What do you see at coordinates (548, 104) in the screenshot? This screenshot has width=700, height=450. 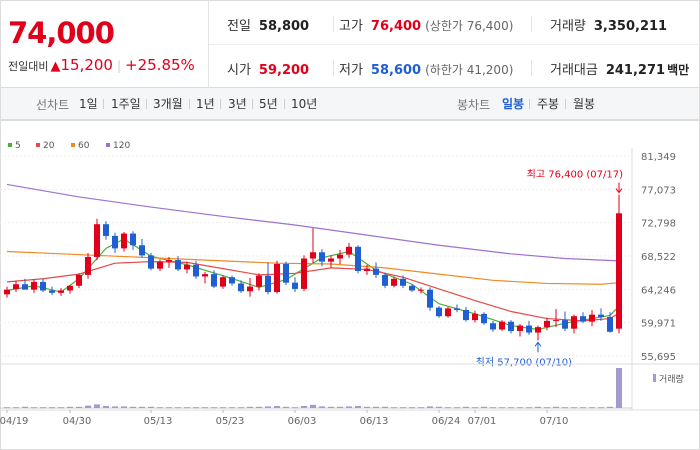 I see `tab-weekly: 주봉` at bounding box center [548, 104].